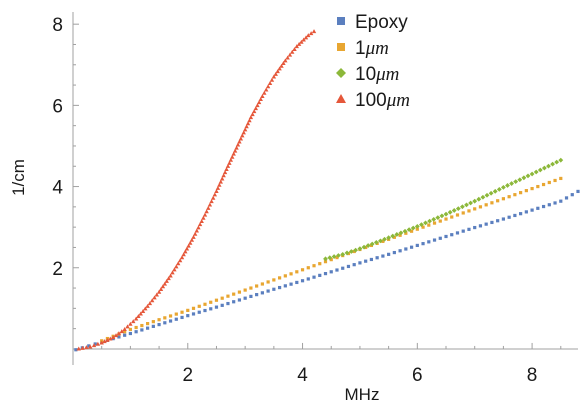  Describe the element at coordinates (57, 188) in the screenshot. I see `y-tick-label: 4` at that location.